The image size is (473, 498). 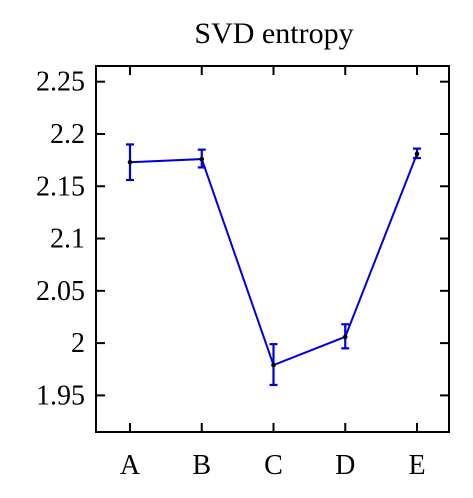 I want to click on y-tick-label: 1.95, so click(x=60, y=395).